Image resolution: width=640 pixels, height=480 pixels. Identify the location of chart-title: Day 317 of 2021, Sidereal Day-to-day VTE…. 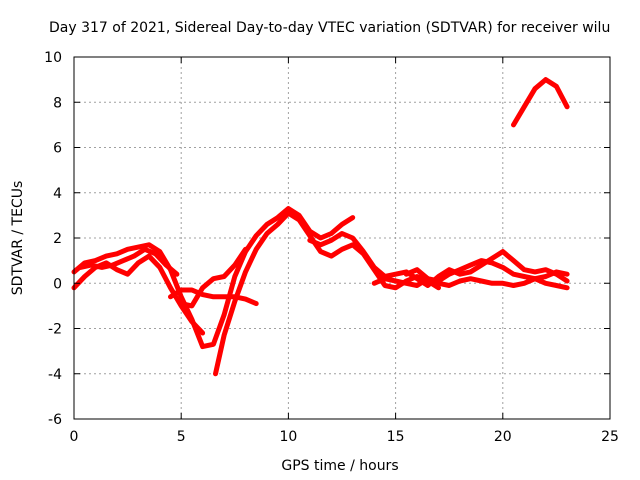
(329, 28).